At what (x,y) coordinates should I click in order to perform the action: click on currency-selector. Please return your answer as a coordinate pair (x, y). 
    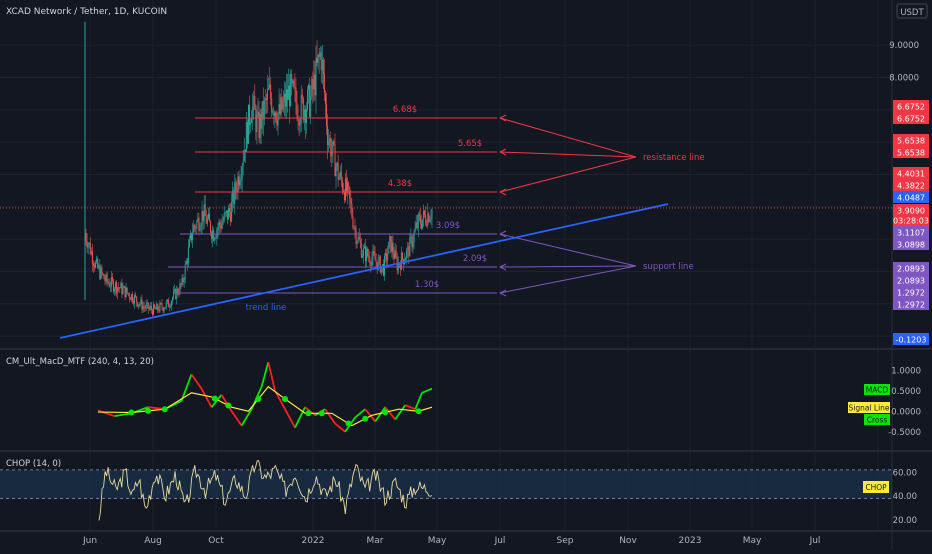
    Looking at the image, I should click on (912, 11).